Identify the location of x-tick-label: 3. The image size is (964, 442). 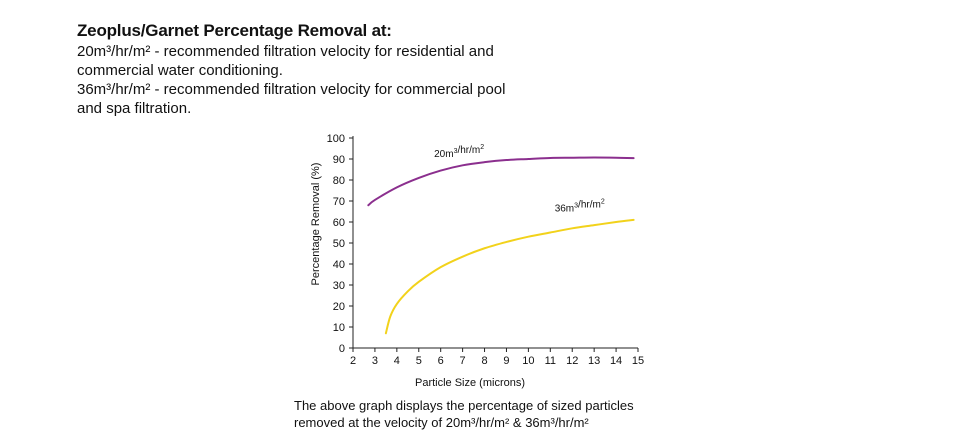
(375, 361).